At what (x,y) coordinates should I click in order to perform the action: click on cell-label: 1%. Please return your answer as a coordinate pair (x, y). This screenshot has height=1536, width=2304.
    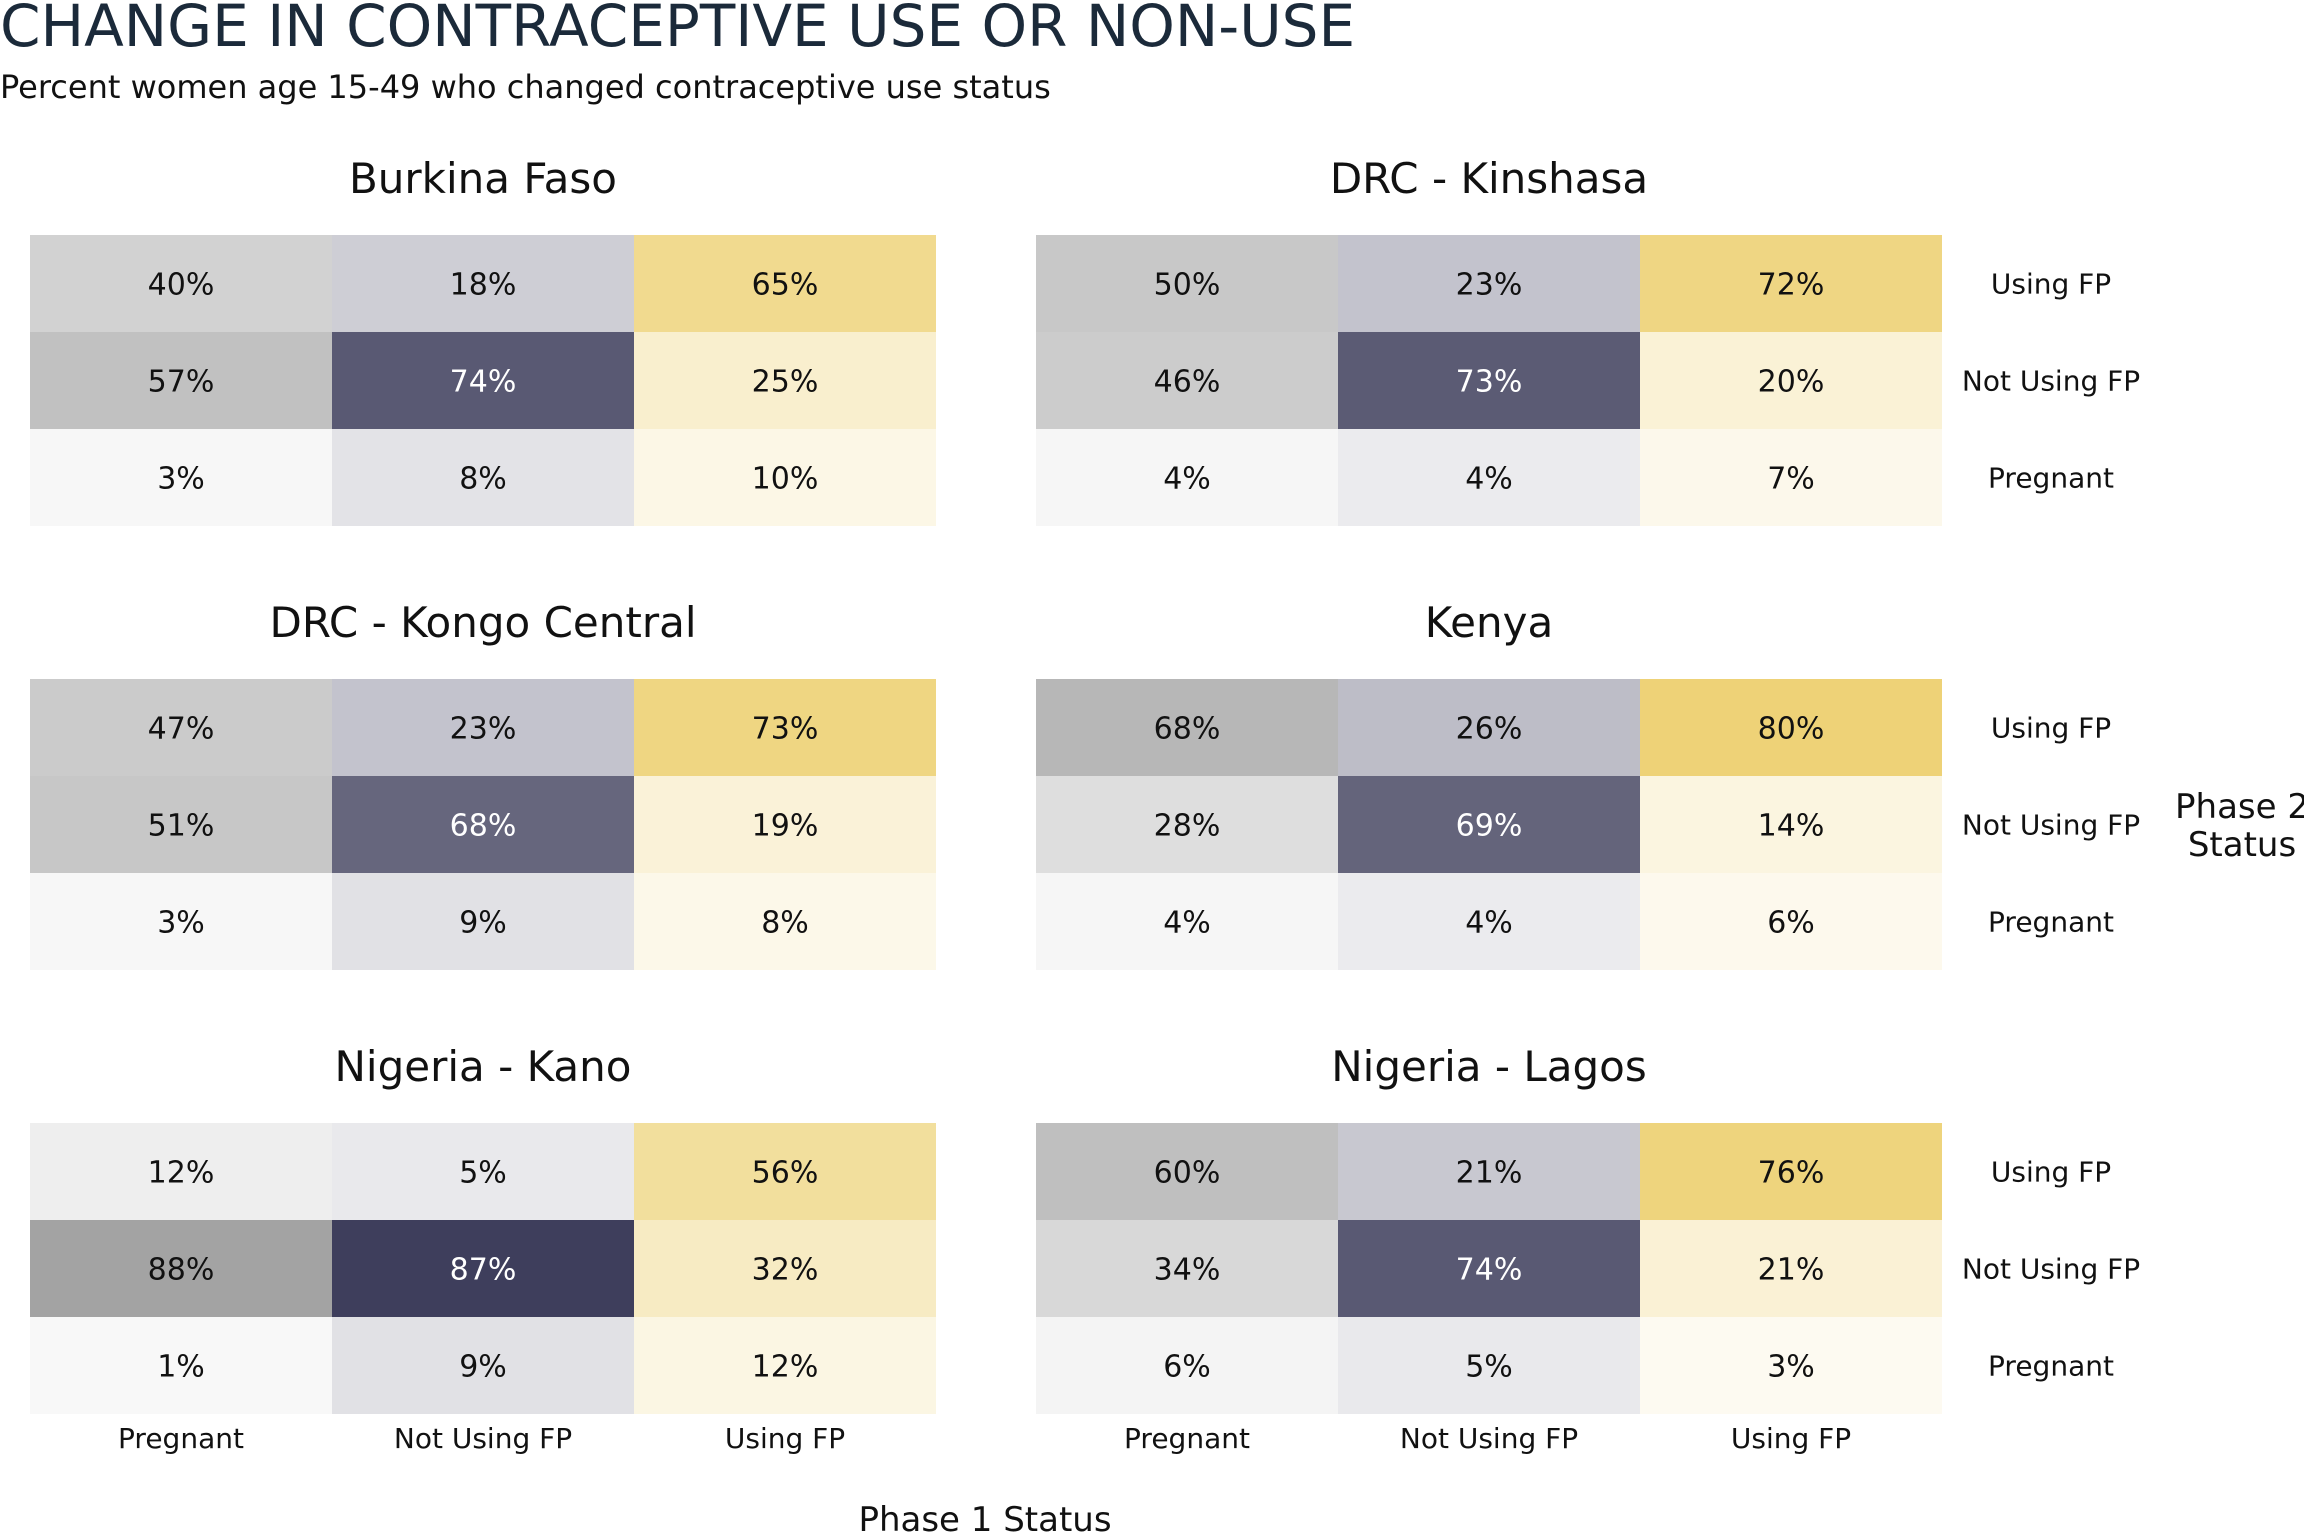
    Looking at the image, I should click on (181, 1367).